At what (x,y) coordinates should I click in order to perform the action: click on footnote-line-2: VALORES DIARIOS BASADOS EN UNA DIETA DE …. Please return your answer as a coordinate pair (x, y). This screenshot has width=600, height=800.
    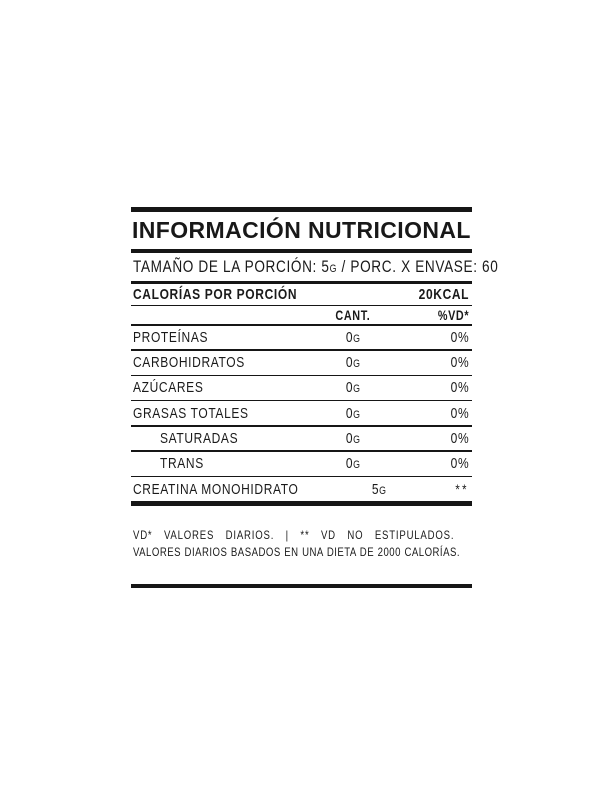
    Looking at the image, I should click on (296, 551).